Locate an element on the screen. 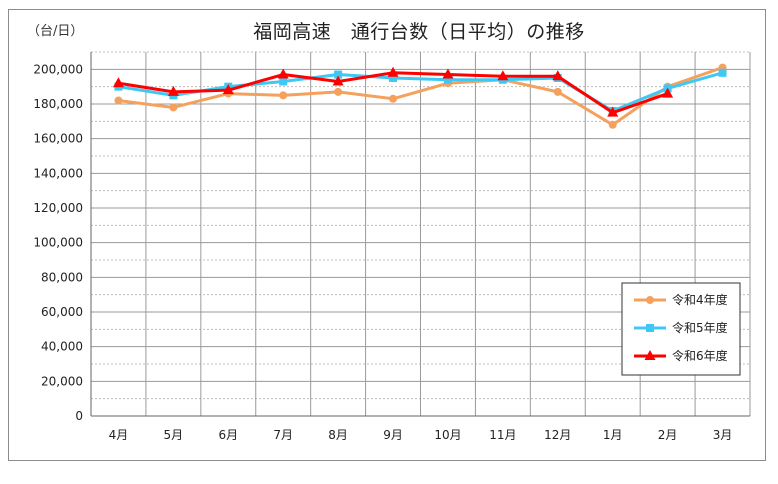 The width and height of the screenshot is (778, 484). y-tick-label: 140,000 is located at coordinates (58, 173).